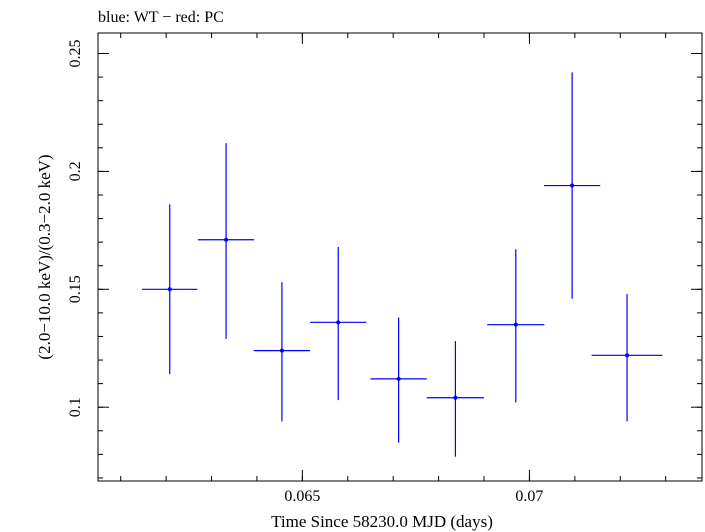 The image size is (705, 532). What do you see at coordinates (75, 407) in the screenshot?
I see `y-tick-label: 0.1` at bounding box center [75, 407].